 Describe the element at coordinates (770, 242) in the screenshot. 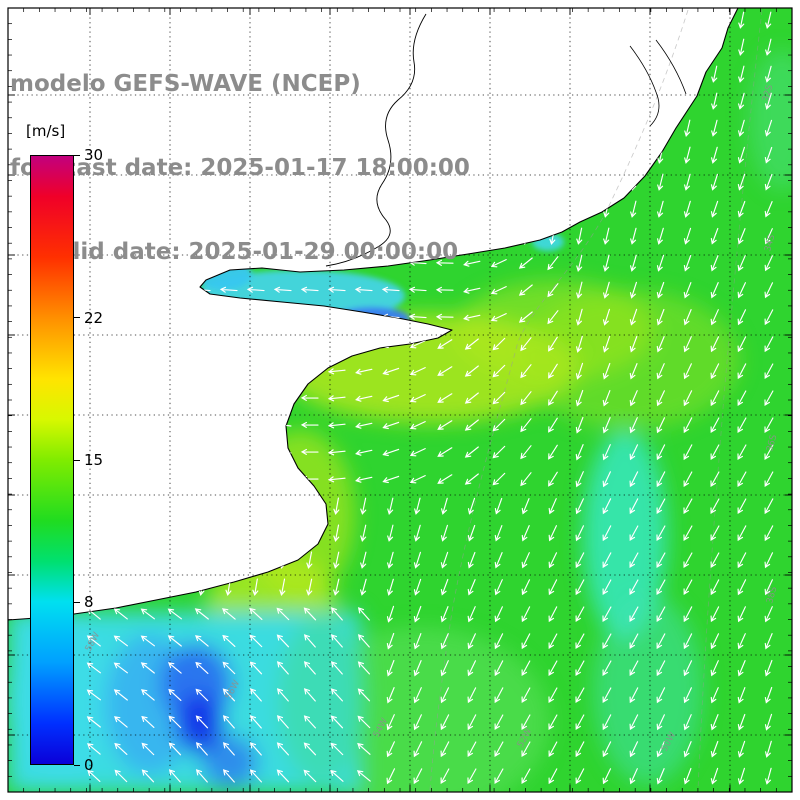

I see `graticule-label: 34S` at that location.